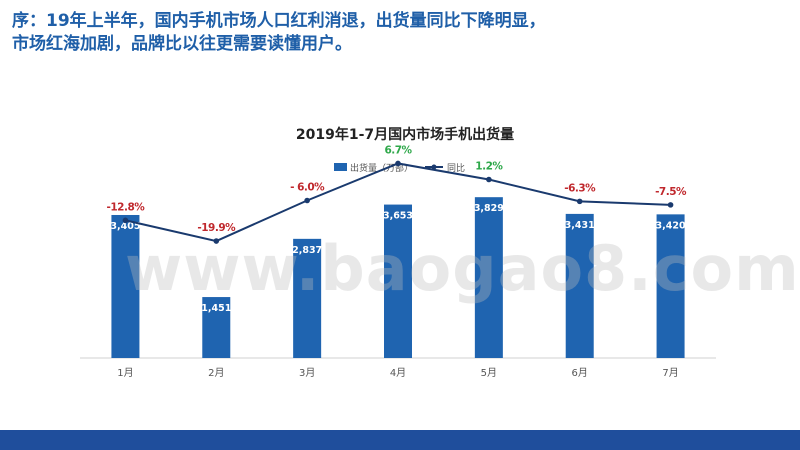  I want to click on legend-bar-swatch, so click(340, 167).